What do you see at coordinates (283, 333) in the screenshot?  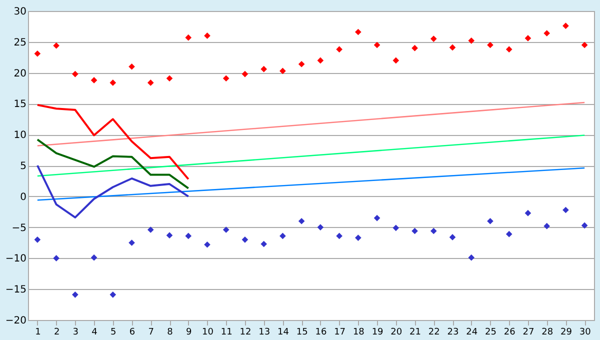 I see `x-tick-label: 14` at bounding box center [283, 333].